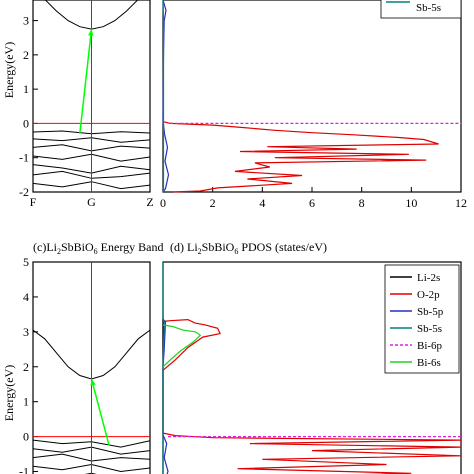 Image resolution: width=474 pixels, height=474 pixels. Describe the element at coordinates (26, 297) in the screenshot. I see `y-tick-label: 4` at that location.